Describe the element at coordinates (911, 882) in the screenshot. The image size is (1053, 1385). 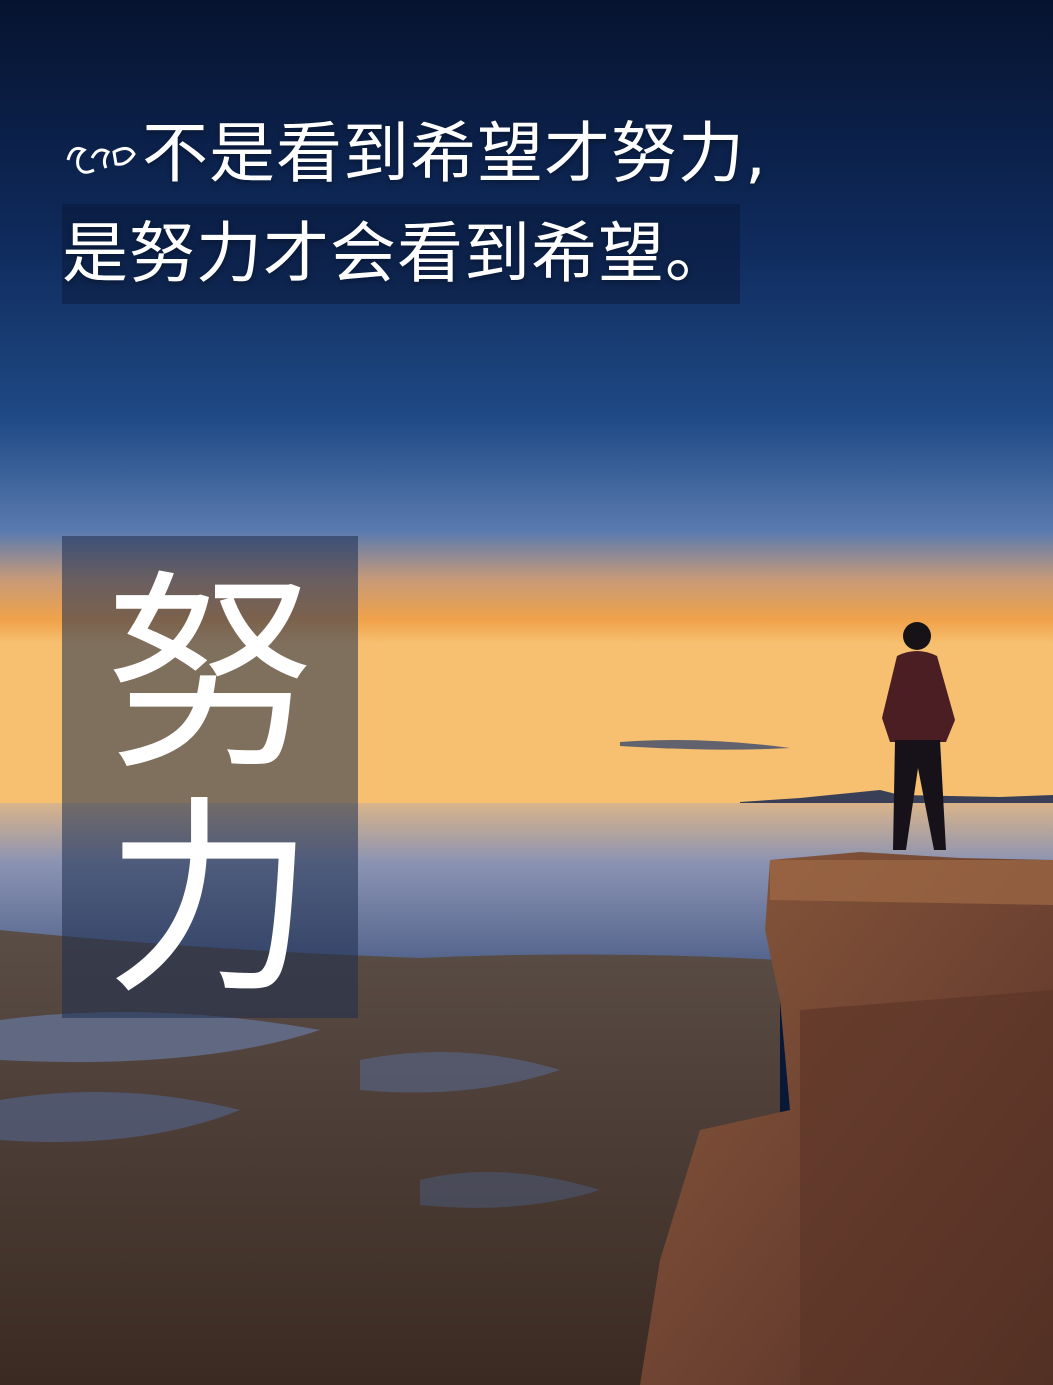
I see `cliff-ledge` at that location.